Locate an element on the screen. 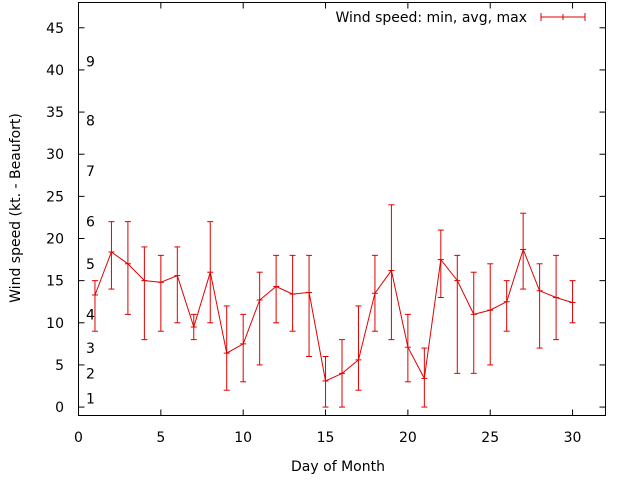 Image resolution: width=640 pixels, height=480 pixels. y-tick-label: 35 is located at coordinates (55, 113).